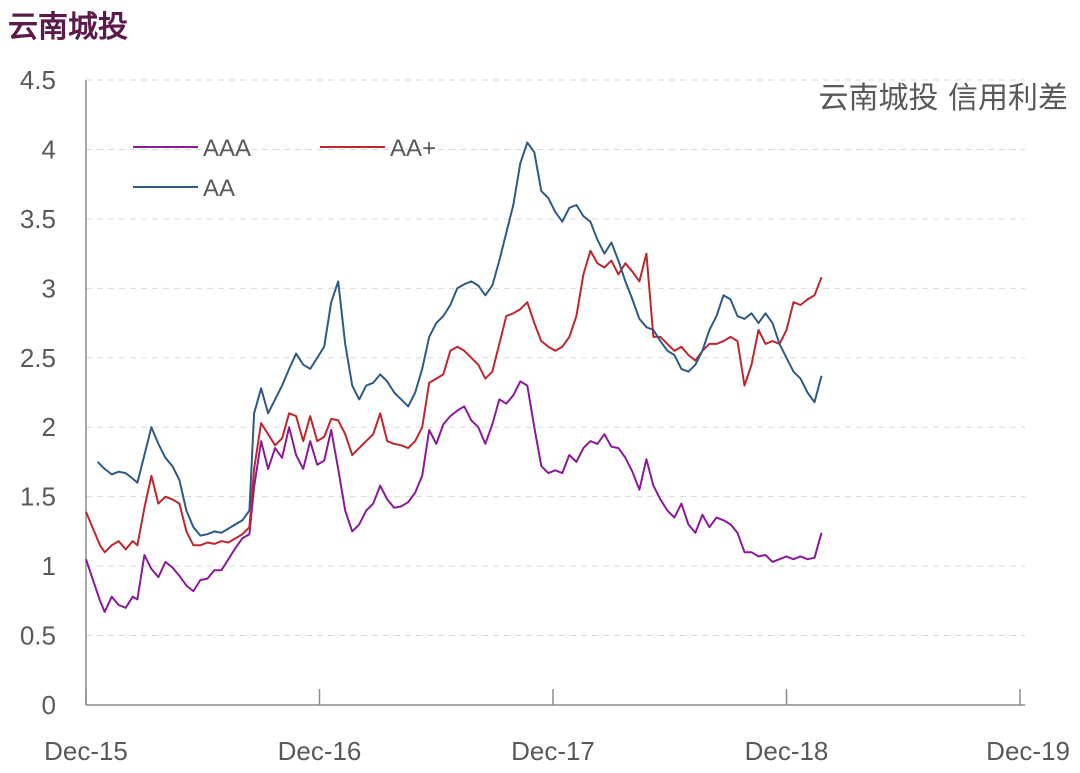 The width and height of the screenshot is (1080, 773). Describe the element at coordinates (49, 288) in the screenshot. I see `y-tick-label: 3` at that location.